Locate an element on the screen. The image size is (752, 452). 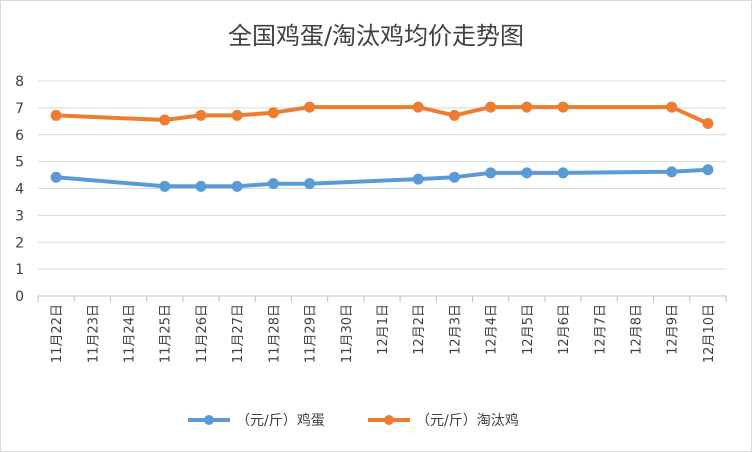
y-tick-label: 5 is located at coordinates (19, 163).